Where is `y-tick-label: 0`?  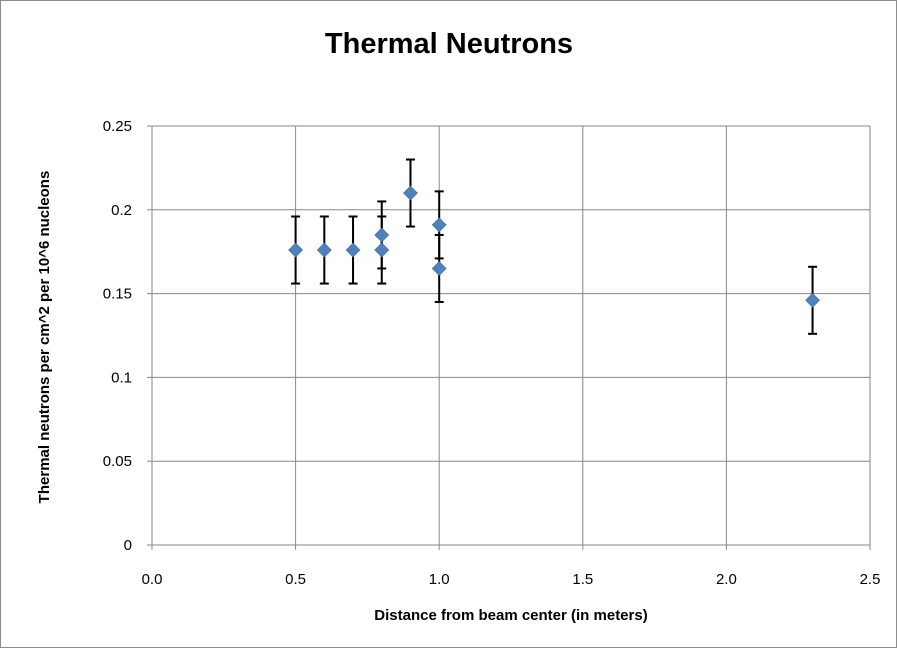 y-tick-label: 0 is located at coordinates (128, 545).